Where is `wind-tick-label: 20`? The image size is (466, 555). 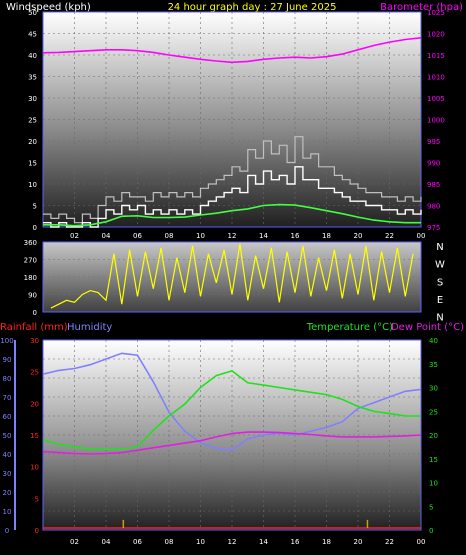
wind-tick-label: 20 is located at coordinates (32, 142).